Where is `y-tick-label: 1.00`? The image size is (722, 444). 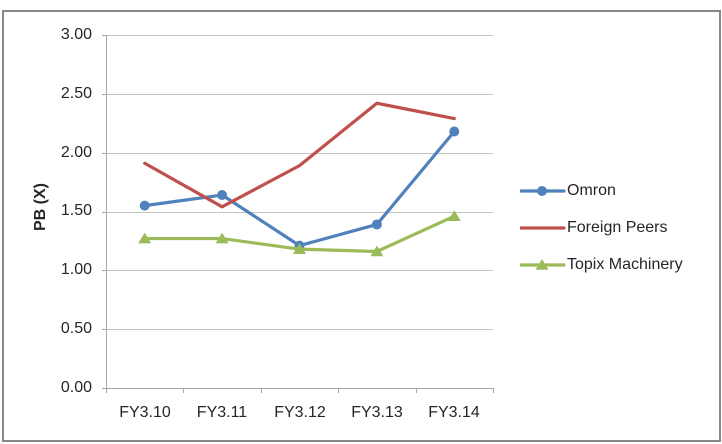 y-tick-label: 1.00 is located at coordinates (76, 269).